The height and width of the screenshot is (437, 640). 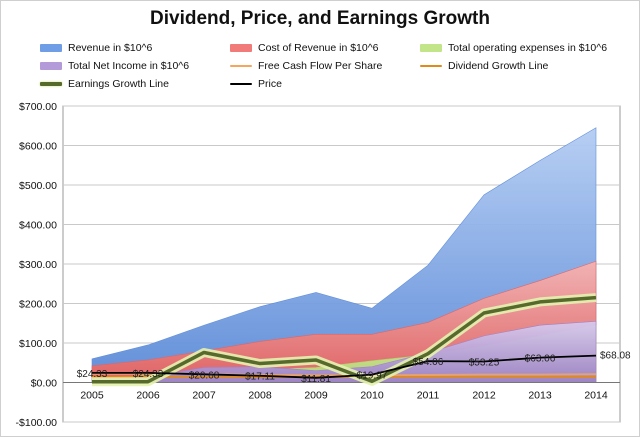 I want to click on y-tick-label: $200.00, so click(x=38, y=305).